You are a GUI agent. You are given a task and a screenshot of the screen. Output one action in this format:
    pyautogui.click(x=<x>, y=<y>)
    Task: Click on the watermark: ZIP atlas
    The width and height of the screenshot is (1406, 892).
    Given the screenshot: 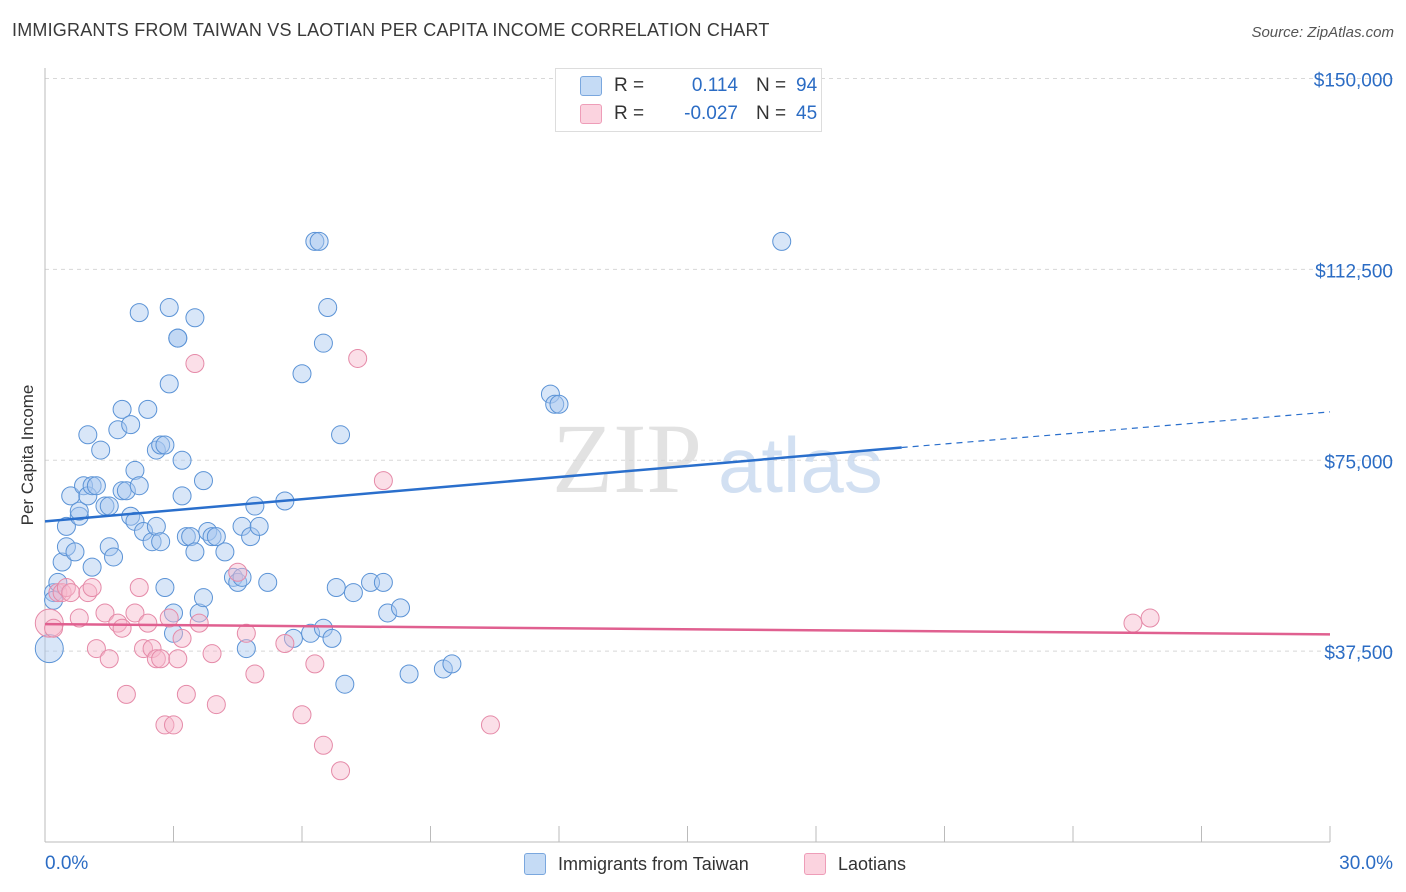 What is the action you would take?
    pyautogui.click(x=717, y=458)
    